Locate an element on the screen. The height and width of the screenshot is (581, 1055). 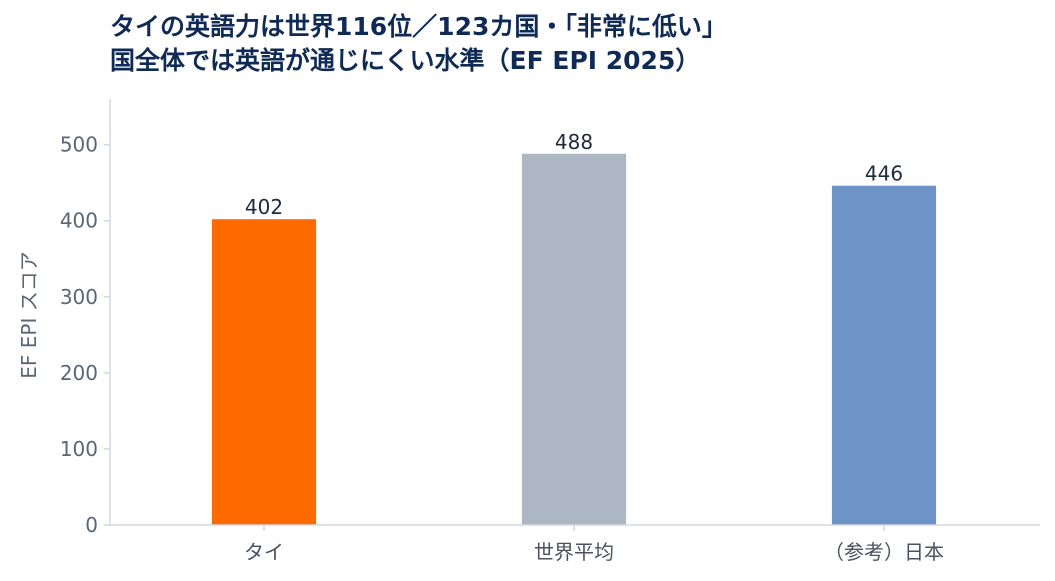
x-axis: タイ 世界平均 （参考）日本 is located at coordinates (575, 544).